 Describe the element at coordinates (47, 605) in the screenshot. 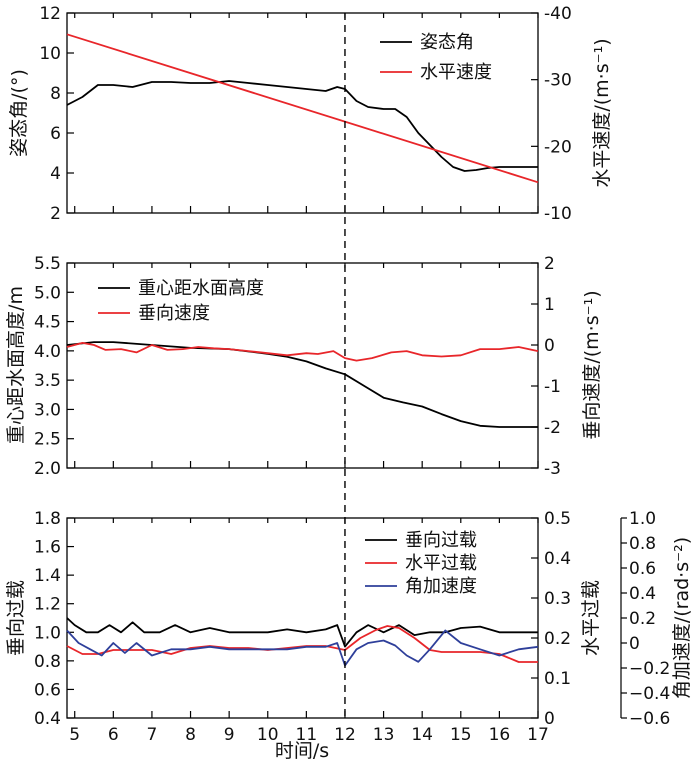

I see `y-tick-label: 1.2` at that location.